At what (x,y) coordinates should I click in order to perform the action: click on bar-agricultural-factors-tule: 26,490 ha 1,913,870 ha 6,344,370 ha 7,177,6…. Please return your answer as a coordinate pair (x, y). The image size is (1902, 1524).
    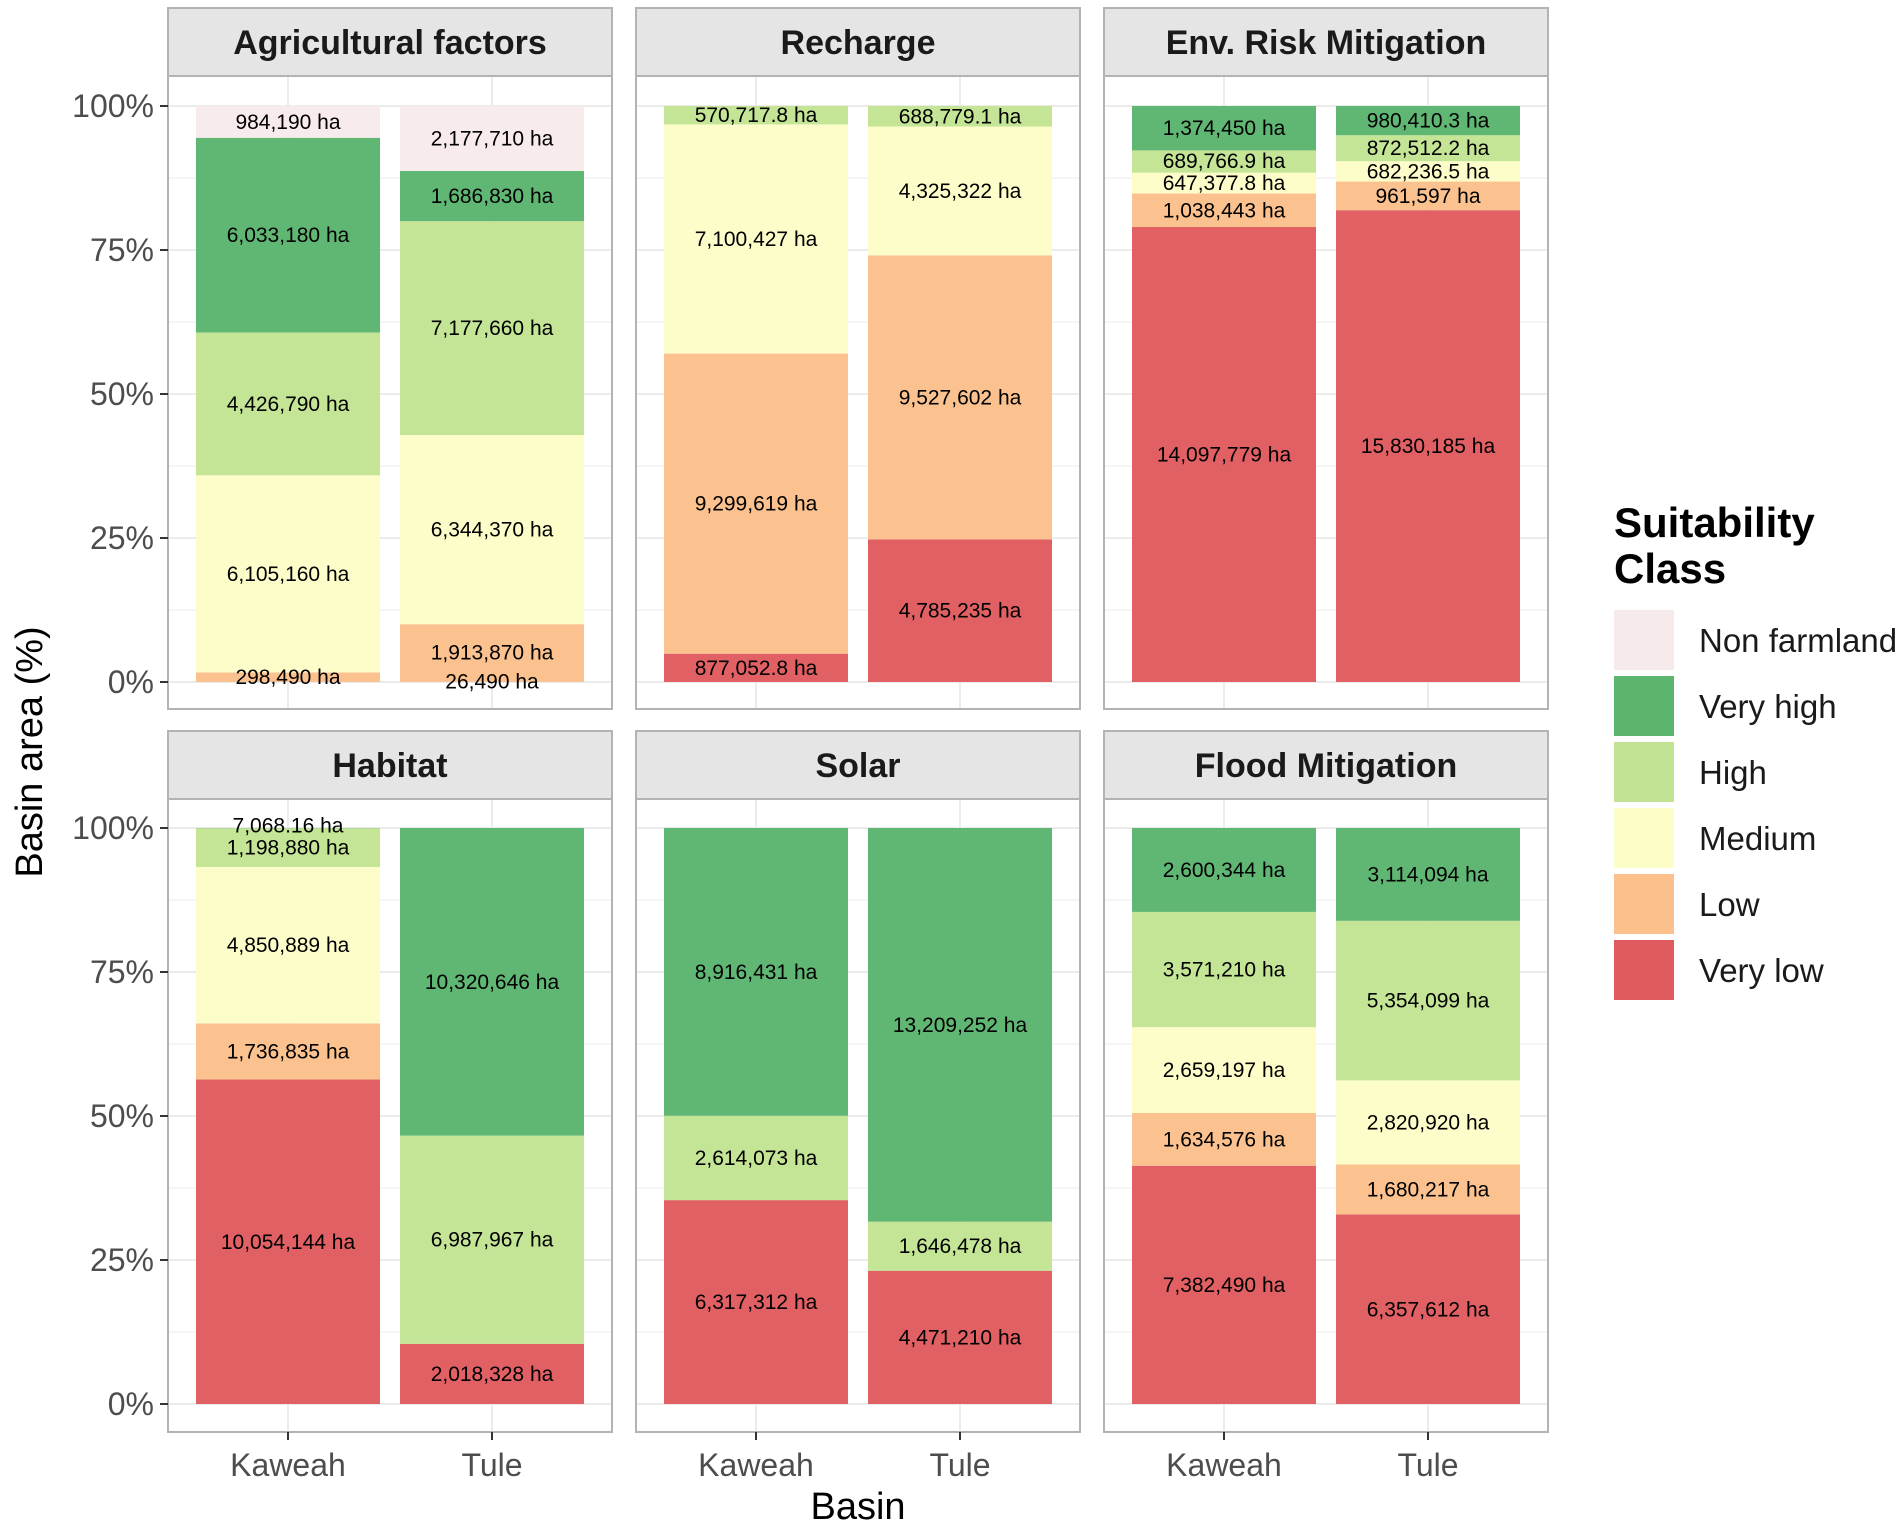
    Looking at the image, I should click on (492, 400).